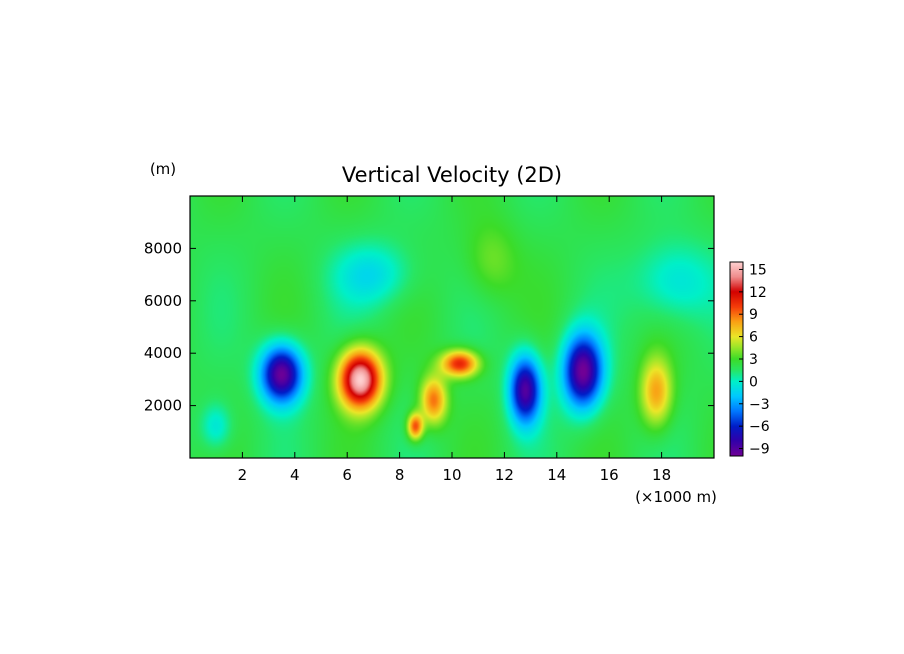  Describe the element at coordinates (759, 450) in the screenshot. I see `colorbar-tick-label: −9` at that location.